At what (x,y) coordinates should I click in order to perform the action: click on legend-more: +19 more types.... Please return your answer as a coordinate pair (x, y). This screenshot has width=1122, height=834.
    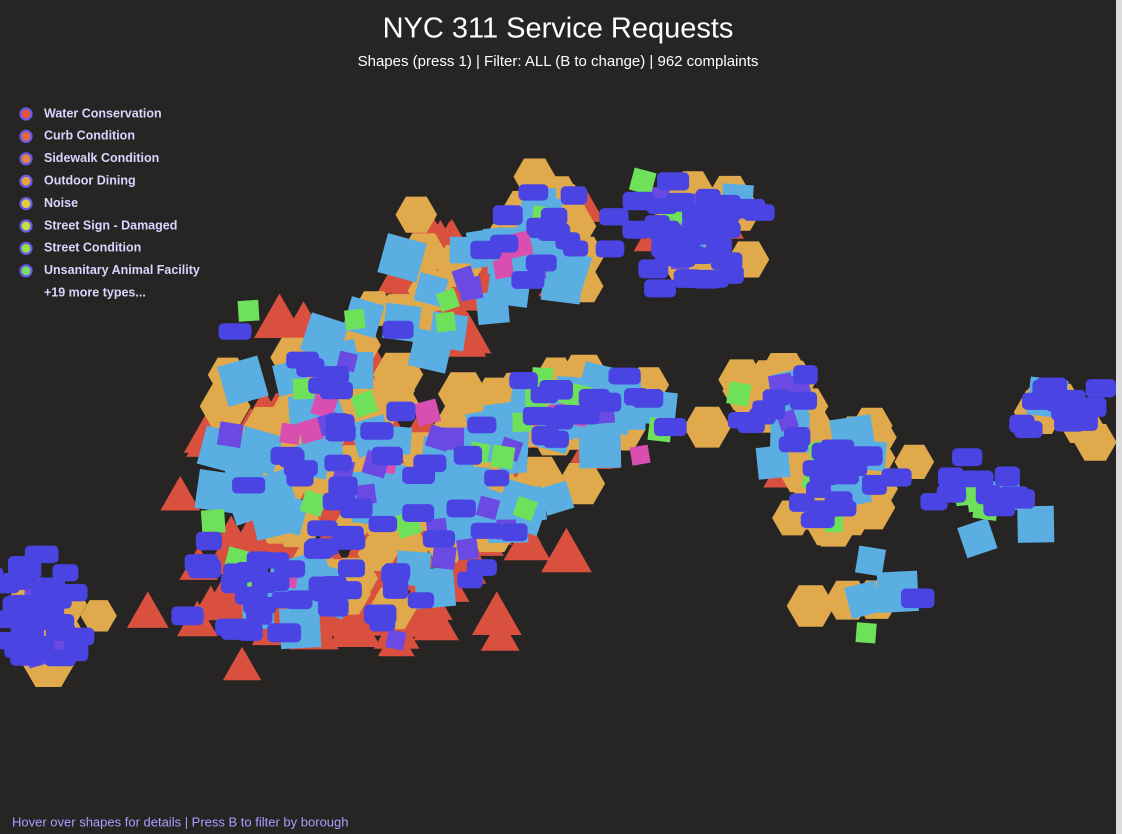
    Looking at the image, I should click on (95, 292).